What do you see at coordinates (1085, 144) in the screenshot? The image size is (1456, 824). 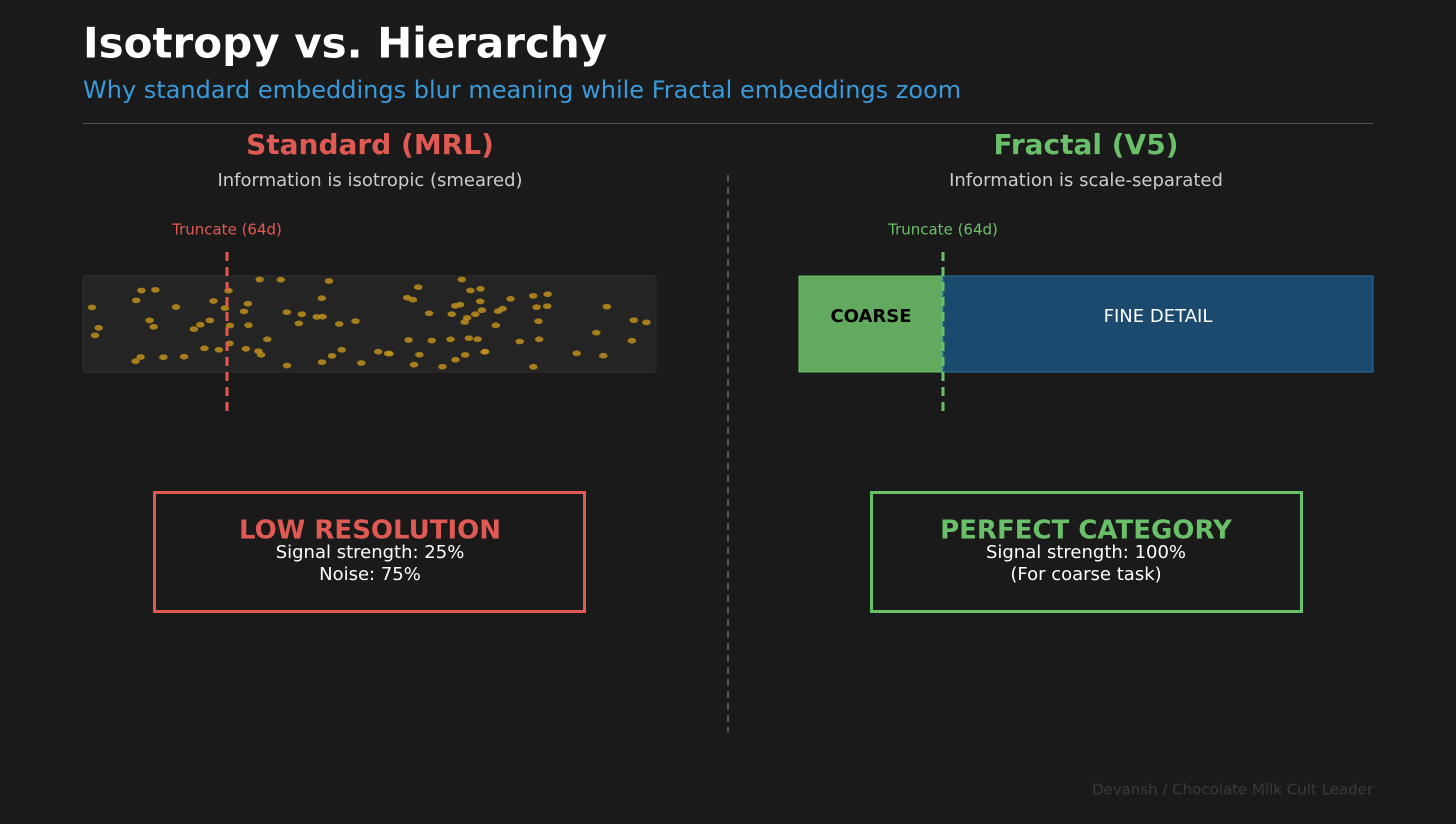 I see `panel-title: Fractal (V5)` at bounding box center [1085, 144].